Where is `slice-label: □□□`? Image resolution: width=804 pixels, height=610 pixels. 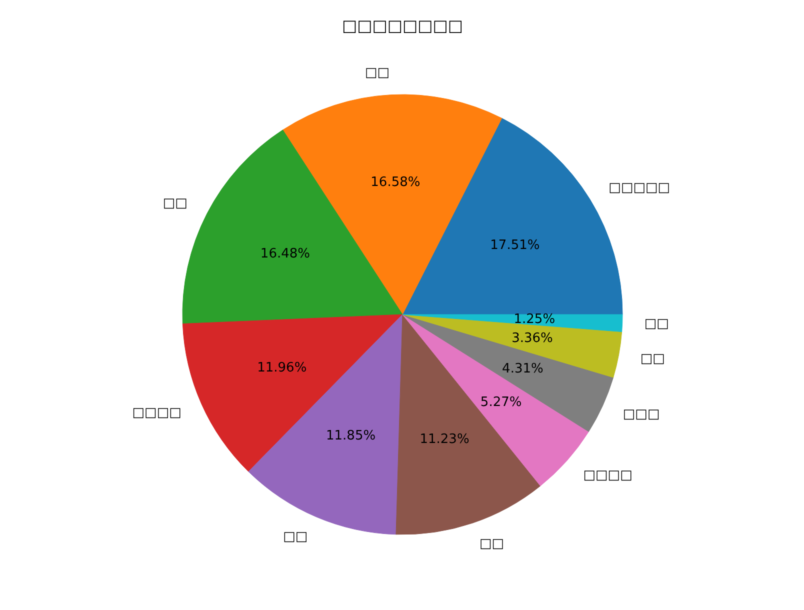 slice-label: □□□ is located at coordinates (641, 414).